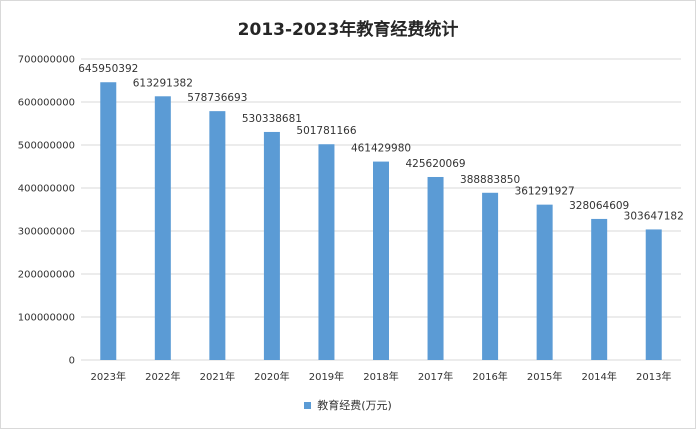 Image resolution: width=696 pixels, height=429 pixels. I want to click on y-tick-label: 400000000, so click(46, 189).